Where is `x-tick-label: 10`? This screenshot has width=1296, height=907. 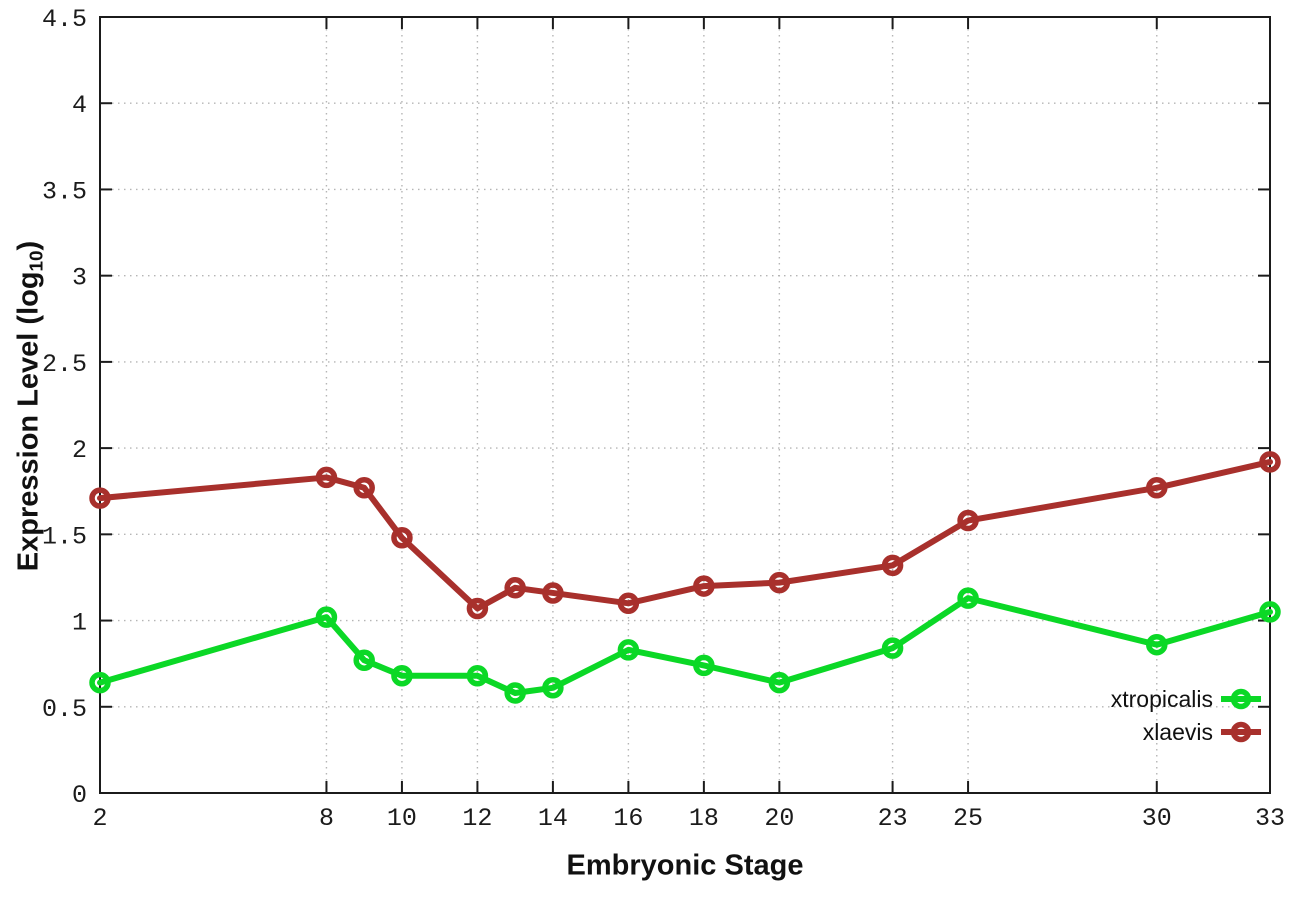
x-tick-label: 10 is located at coordinates (402, 818).